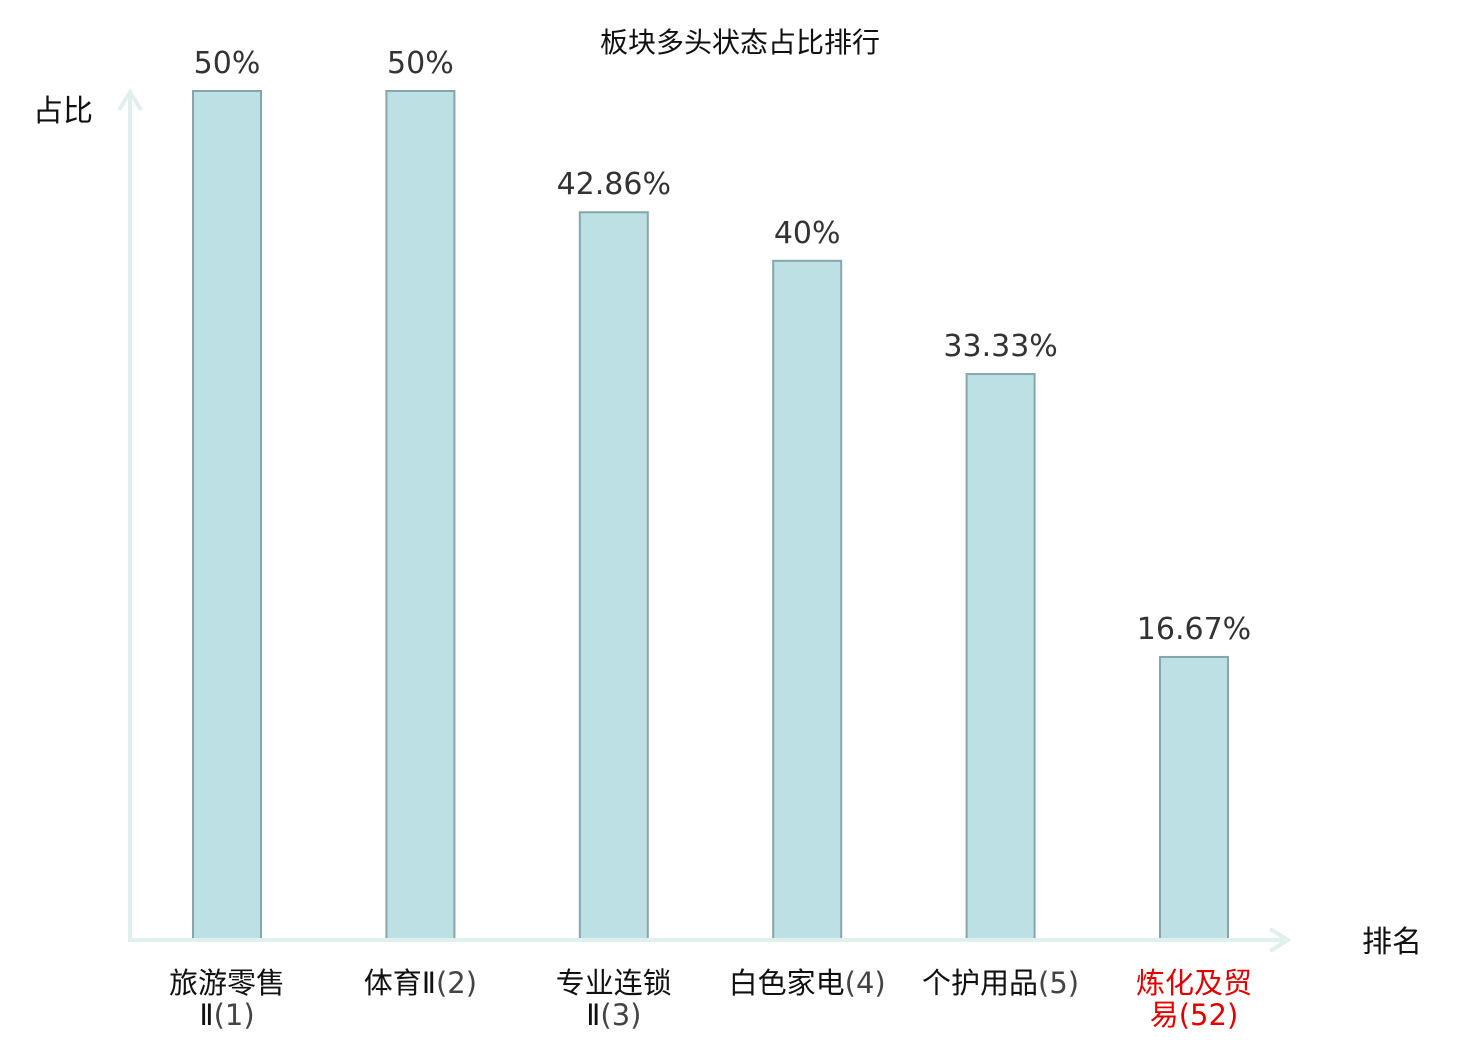 The height and width of the screenshot is (1040, 1480). Describe the element at coordinates (234, 1015) in the screenshot. I see `x-tick-rank: (1)` at that location.